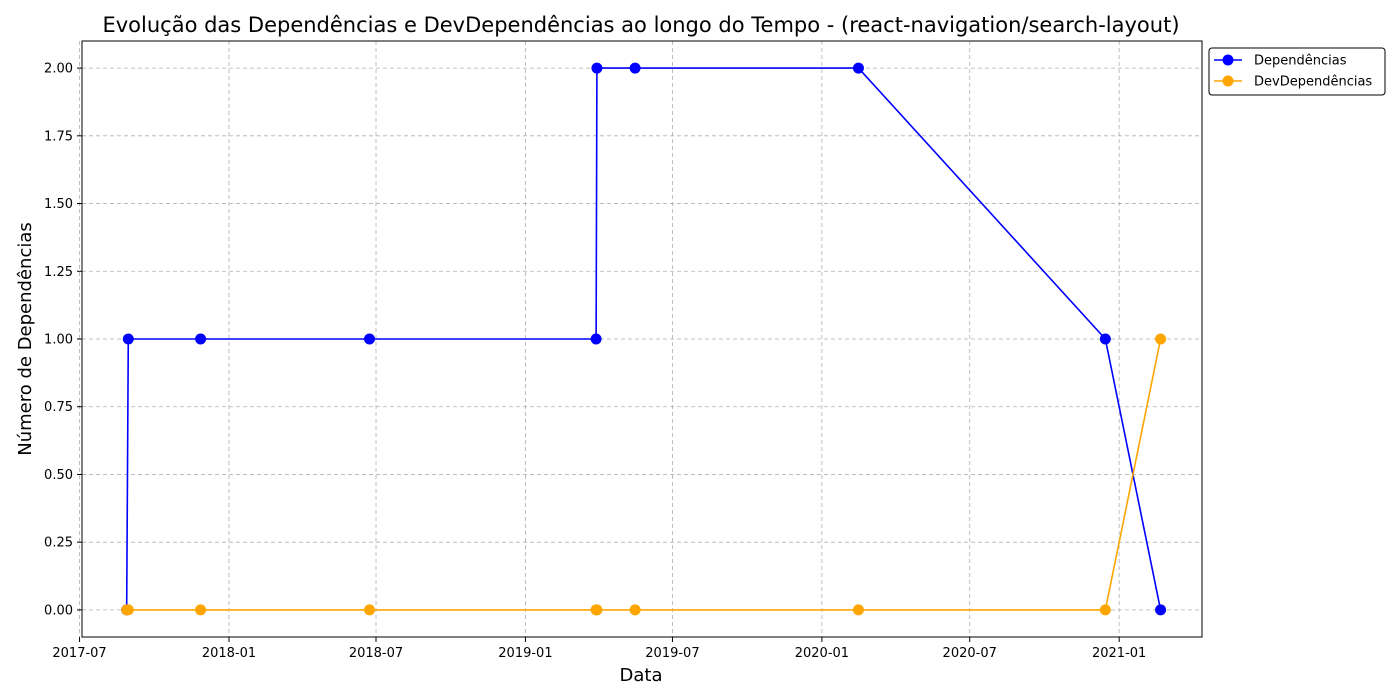 This screenshot has width=1400, height=700. I want to click on y-tick-label: 1.50, so click(58, 204).